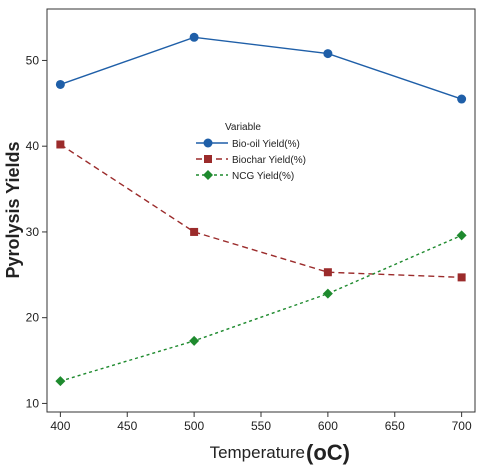  What do you see at coordinates (194, 426) in the screenshot?
I see `x-tick-label: 500` at bounding box center [194, 426].